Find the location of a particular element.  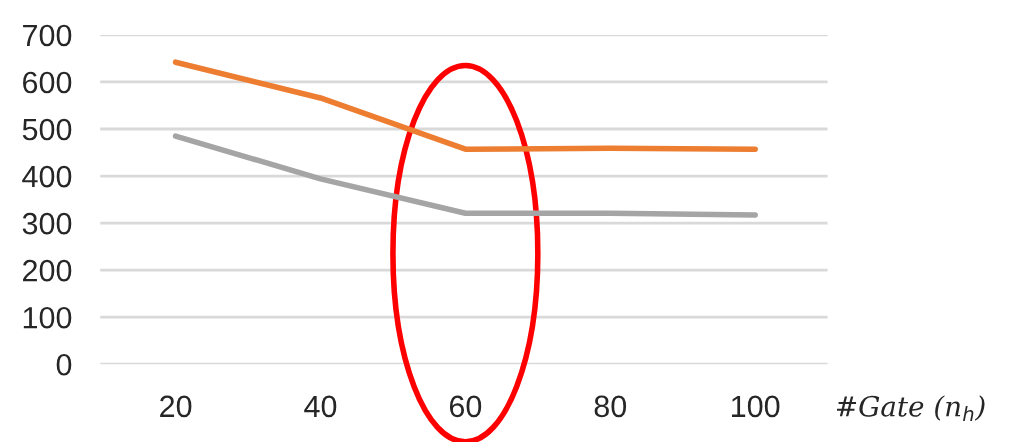

y-tick-label: 200 is located at coordinates (47, 270).